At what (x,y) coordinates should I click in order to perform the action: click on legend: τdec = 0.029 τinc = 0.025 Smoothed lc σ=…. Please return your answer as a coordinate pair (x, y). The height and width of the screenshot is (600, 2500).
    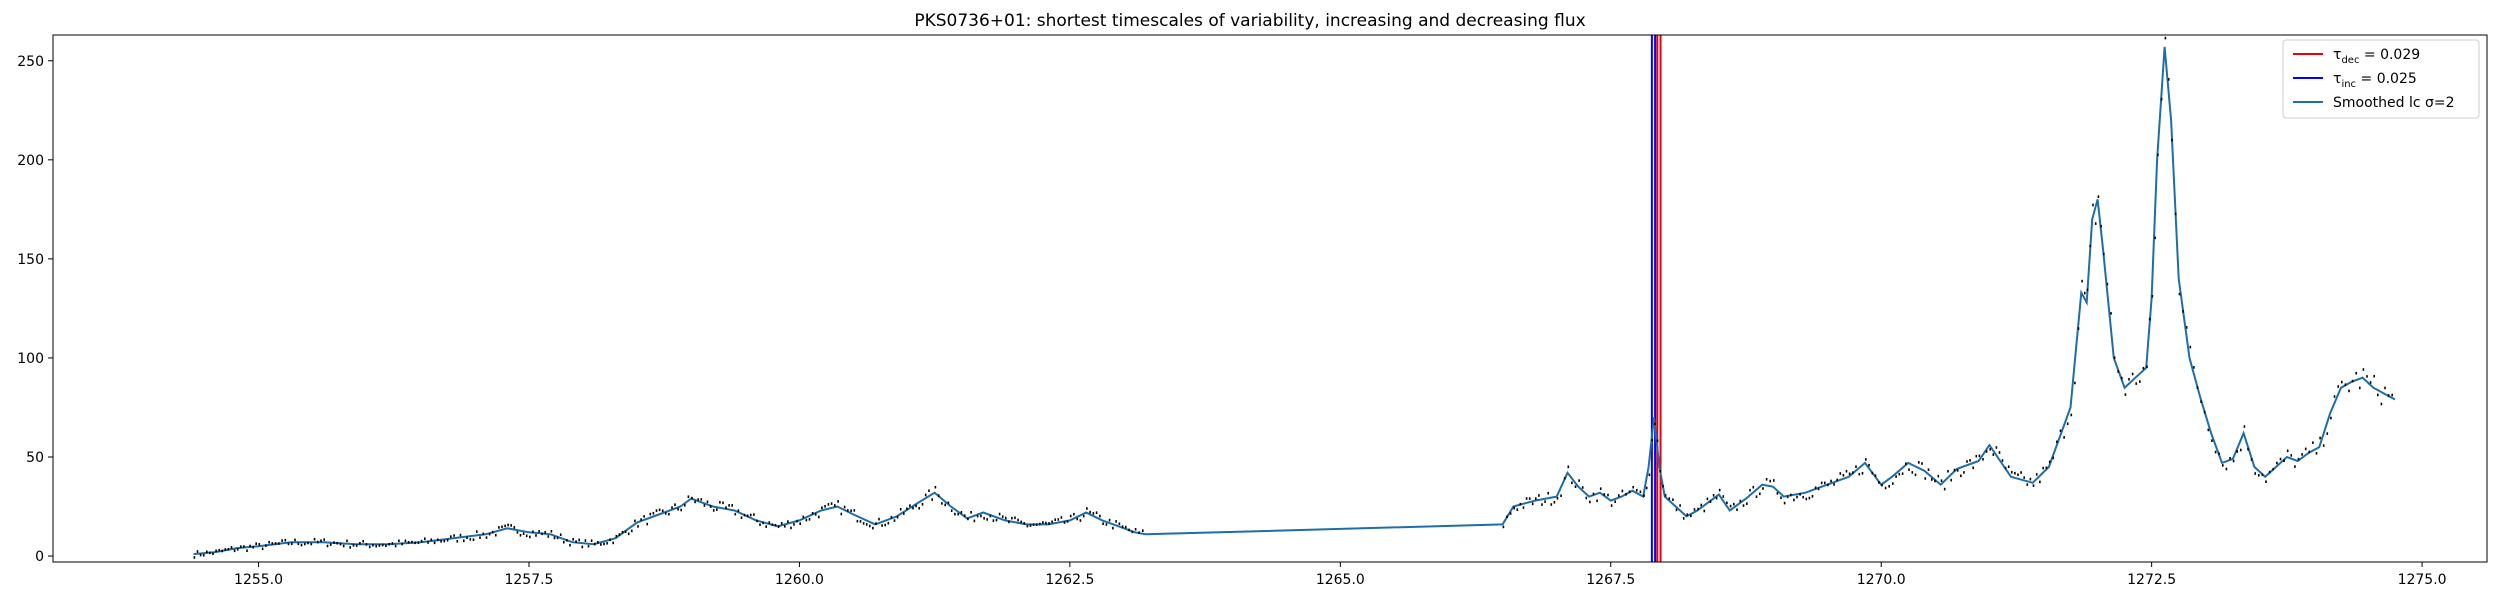
    Looking at the image, I should click on (2381, 79).